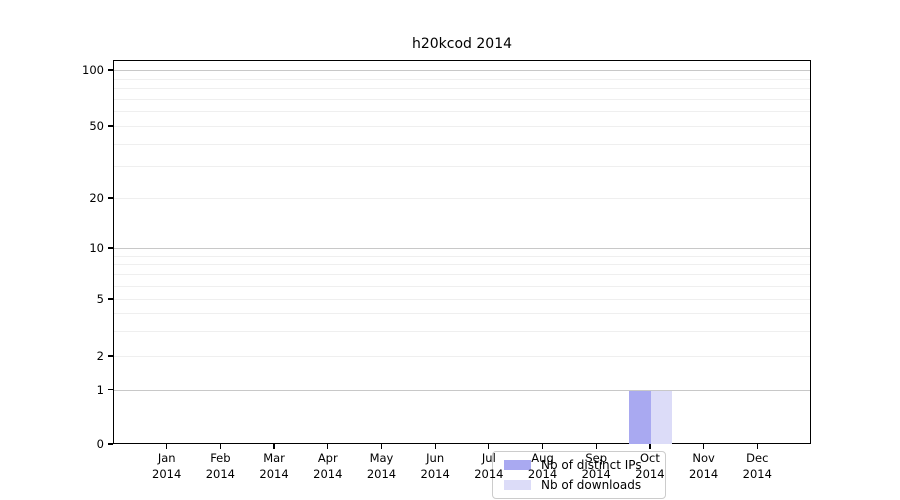 The image size is (900, 500). What do you see at coordinates (517, 485) in the screenshot?
I see `legend-swatch-downloads` at bounding box center [517, 485].